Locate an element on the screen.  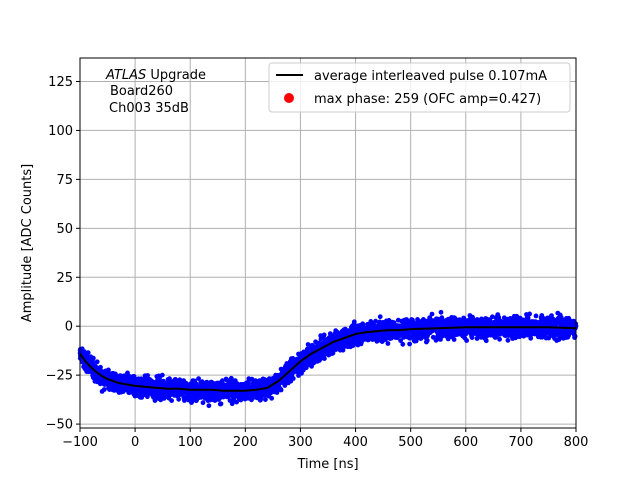
x-axis-label: Time [ns] is located at coordinates (327, 464).